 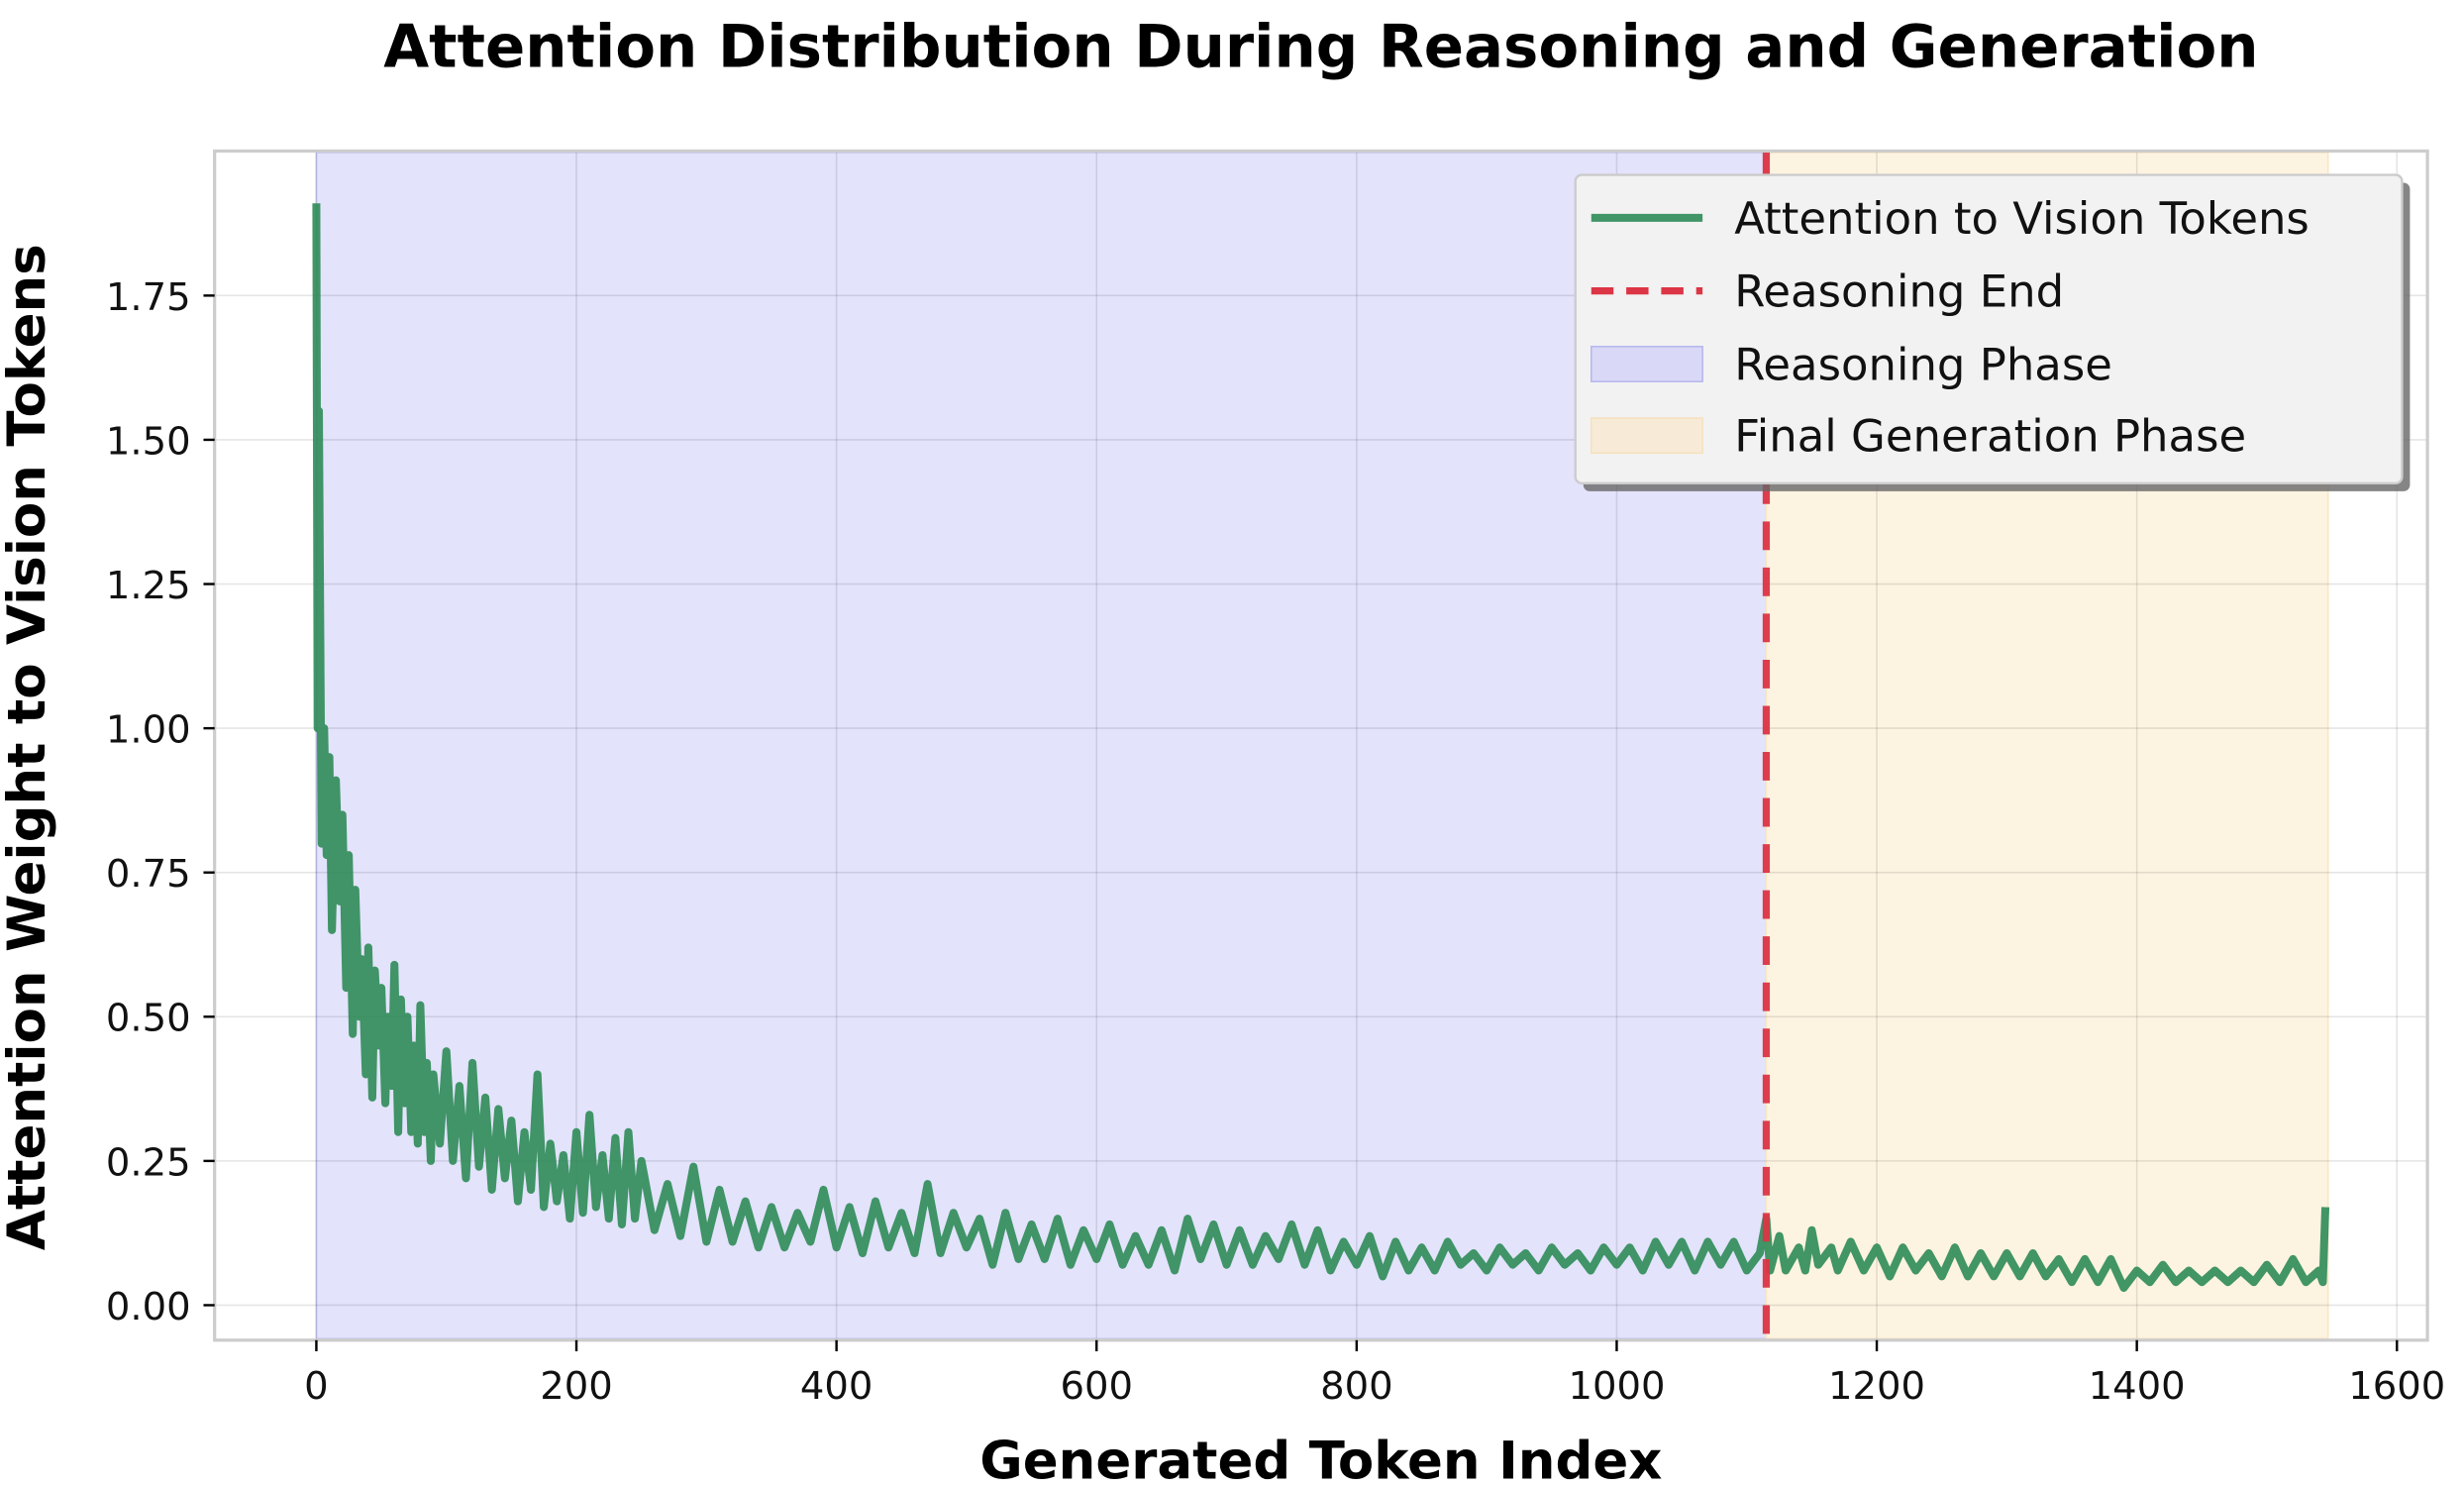 What do you see at coordinates (2022, 219) in the screenshot?
I see `legend-label-attention: Attention to Vision Tokens` at bounding box center [2022, 219].